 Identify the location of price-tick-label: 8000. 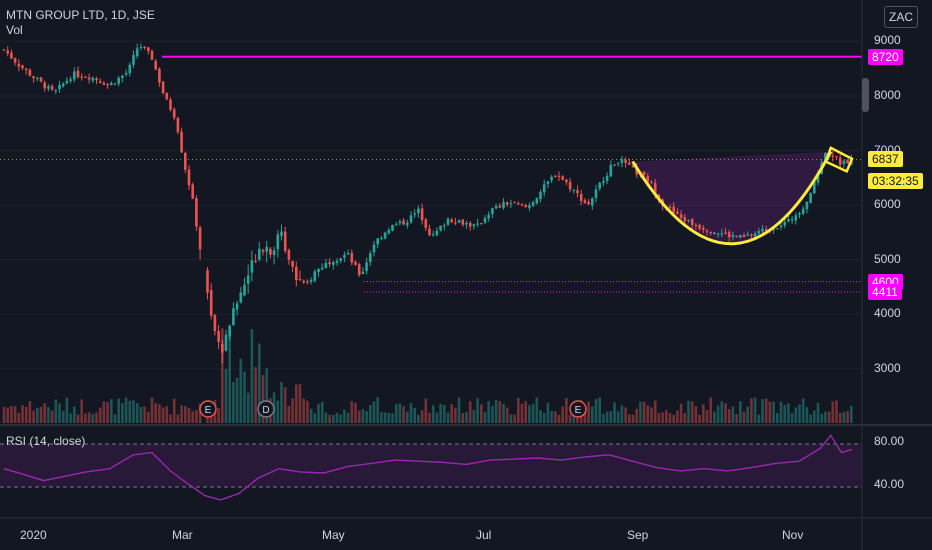
(887, 95).